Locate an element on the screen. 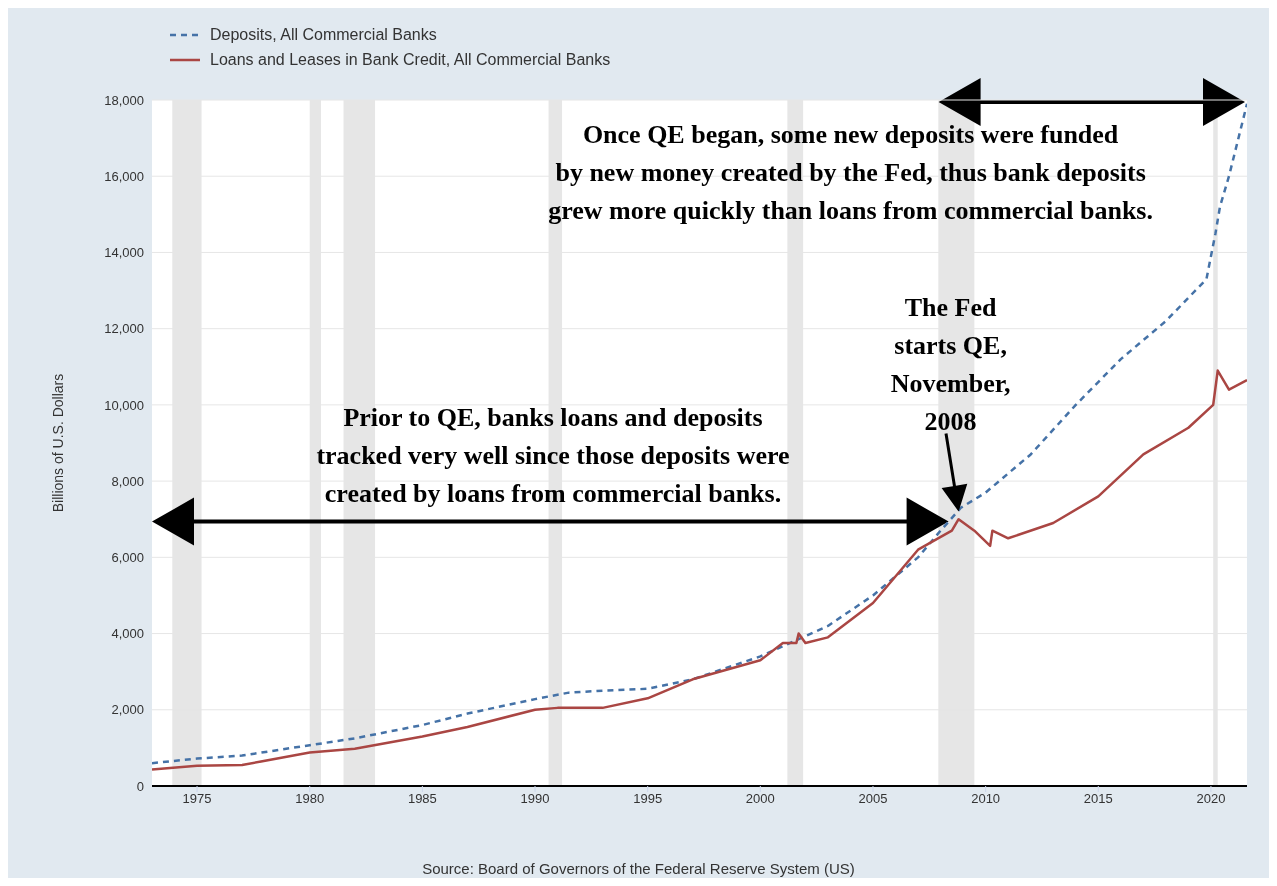 Image resolution: width=1277 pixels, height=886 pixels. x-tick-label: 1990 is located at coordinates (535, 799).